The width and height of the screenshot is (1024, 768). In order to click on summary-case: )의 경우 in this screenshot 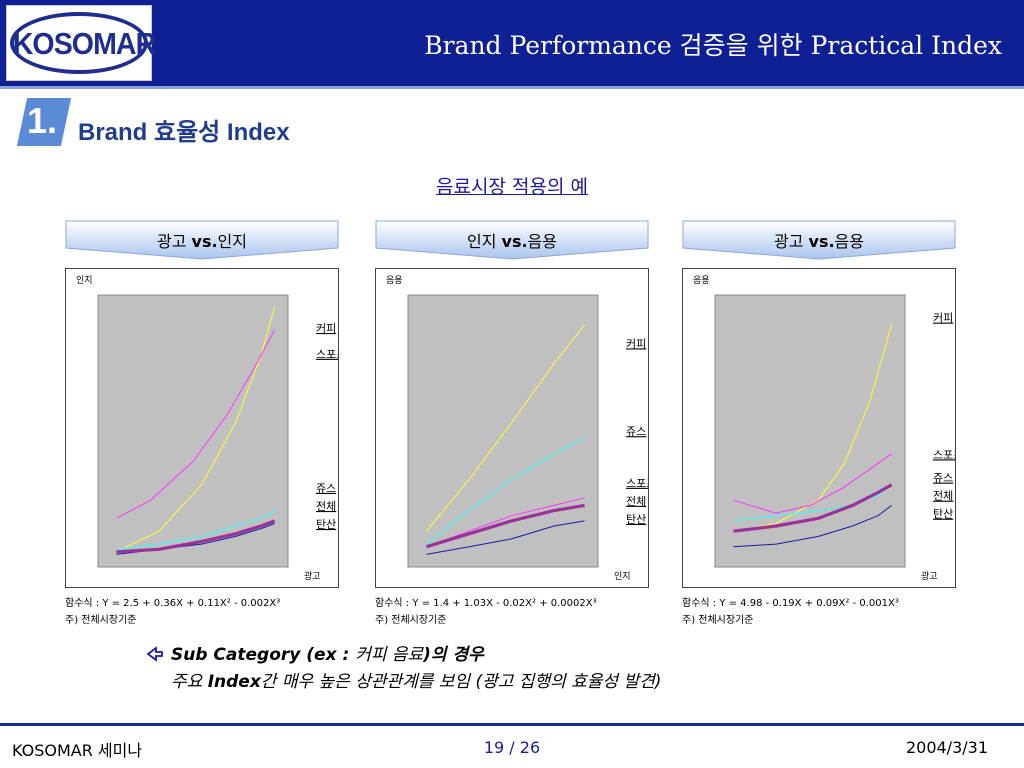, I will do `click(453, 655)`.